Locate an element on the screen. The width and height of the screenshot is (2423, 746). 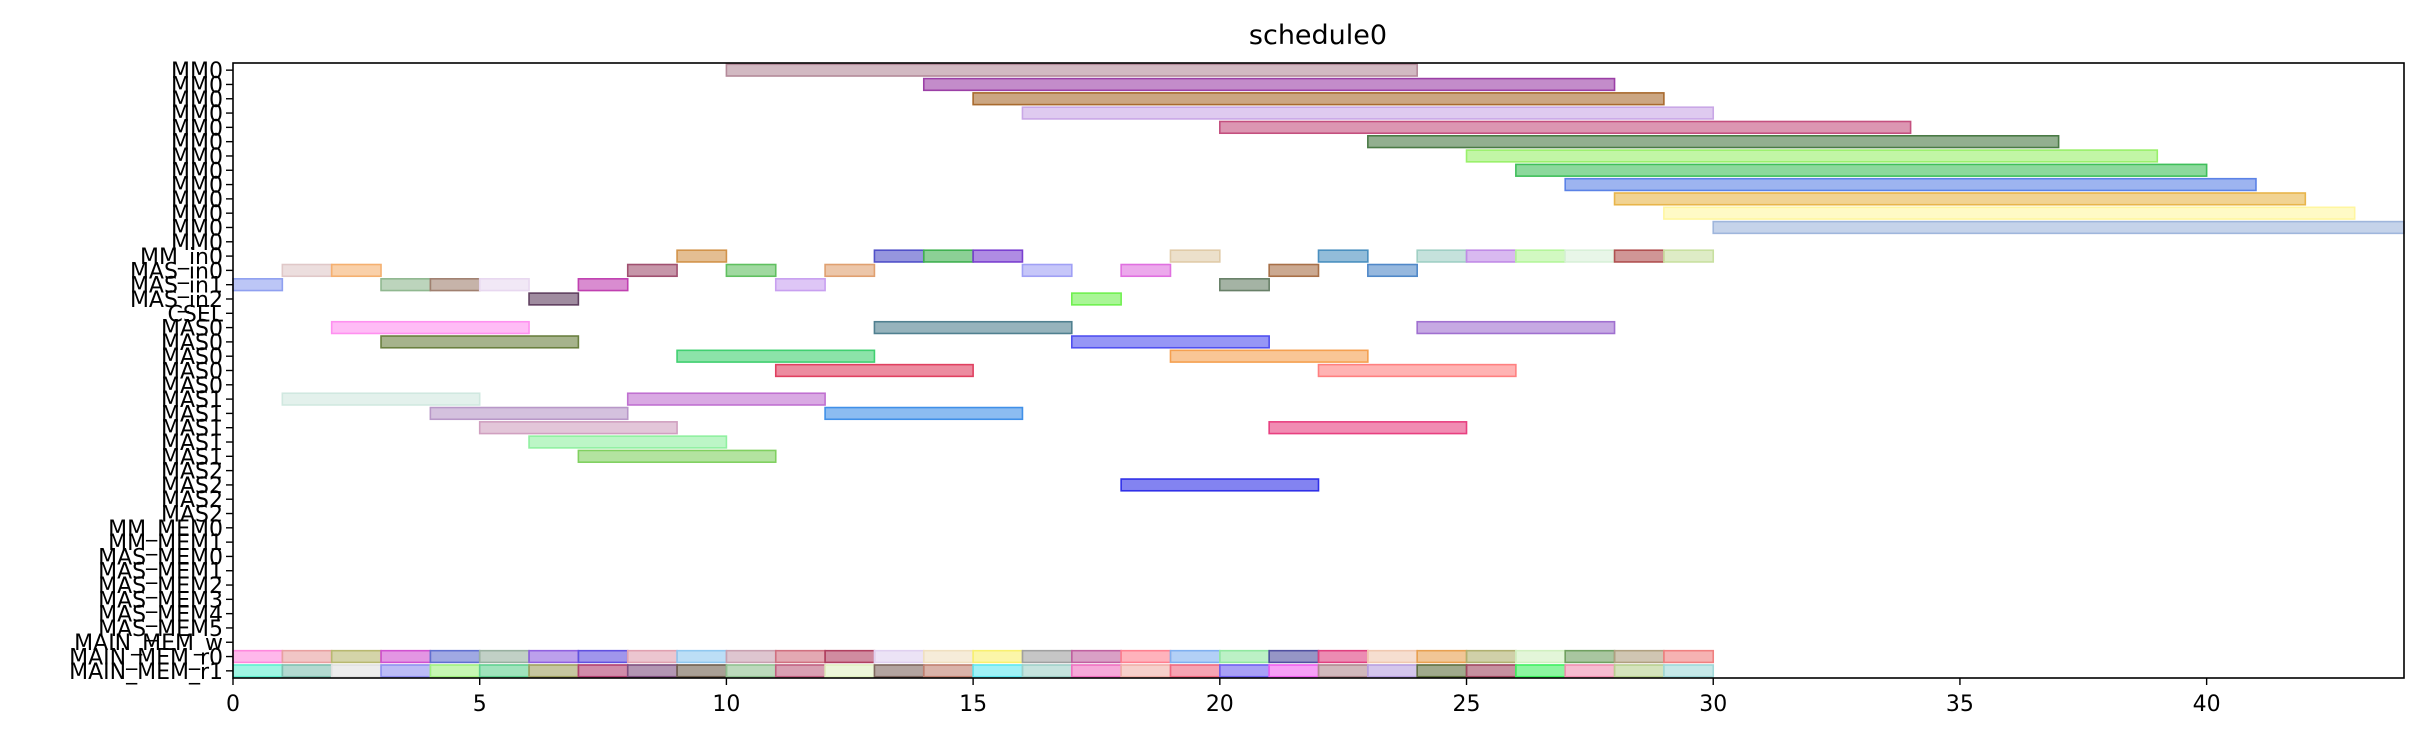
y-tick-label: MAS_MEM3 is located at coordinates (160, 600).